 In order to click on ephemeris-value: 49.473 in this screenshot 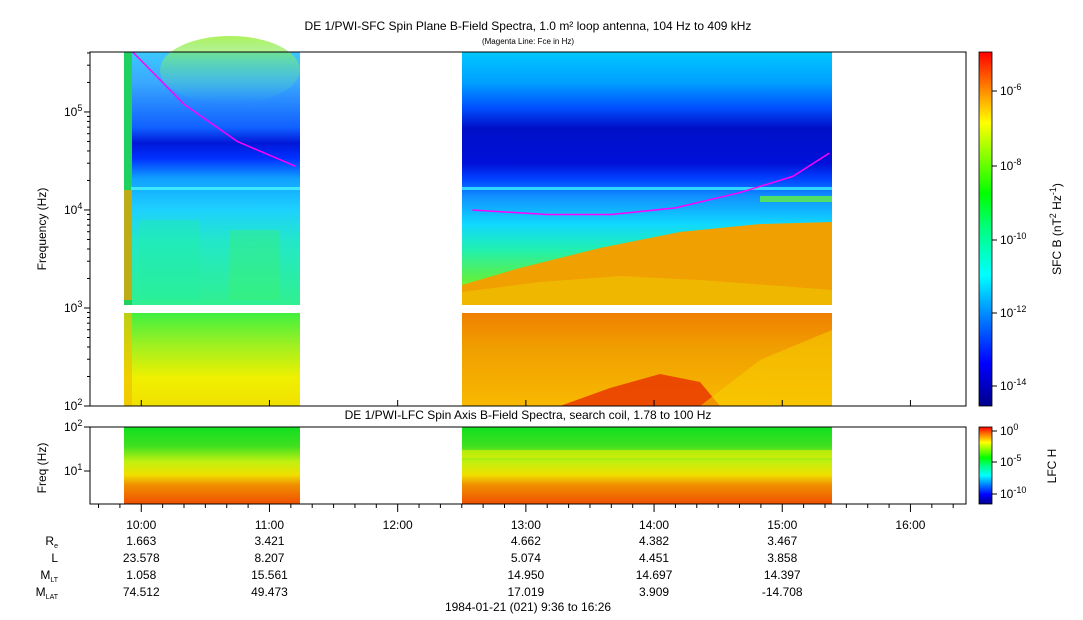, I will do `click(269, 592)`.